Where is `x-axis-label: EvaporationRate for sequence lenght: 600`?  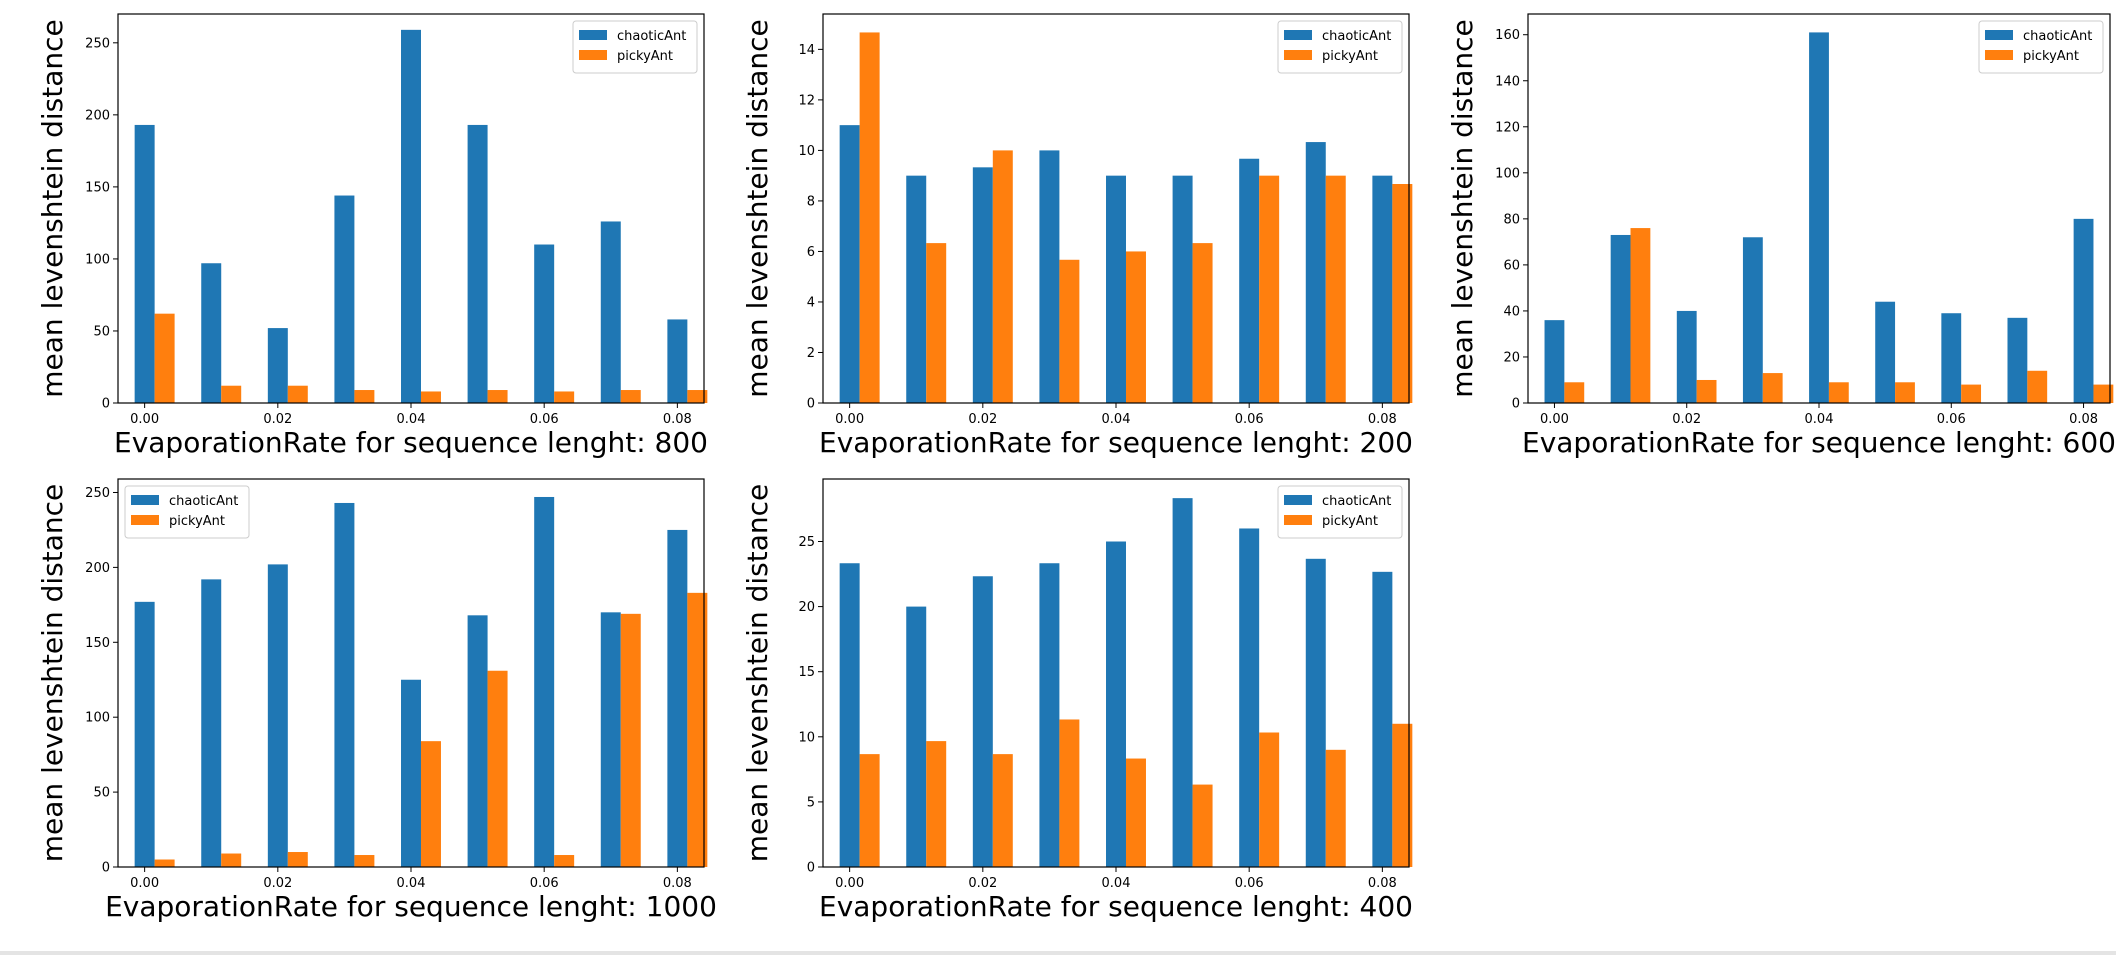 x-axis-label: EvaporationRate for sequence lenght: 600 is located at coordinates (1819, 442).